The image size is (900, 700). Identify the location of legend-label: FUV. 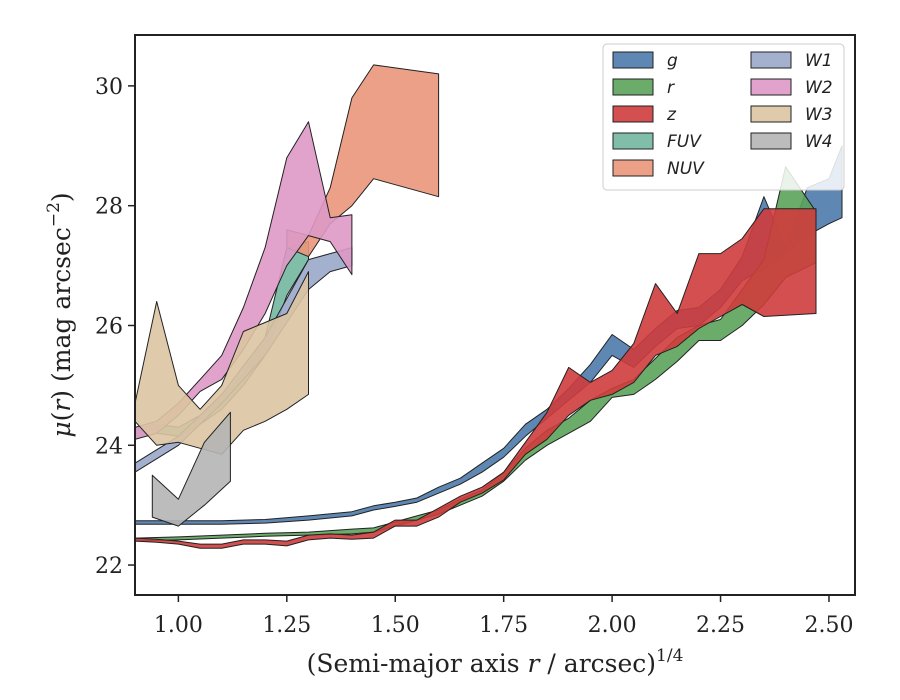
(684, 142).